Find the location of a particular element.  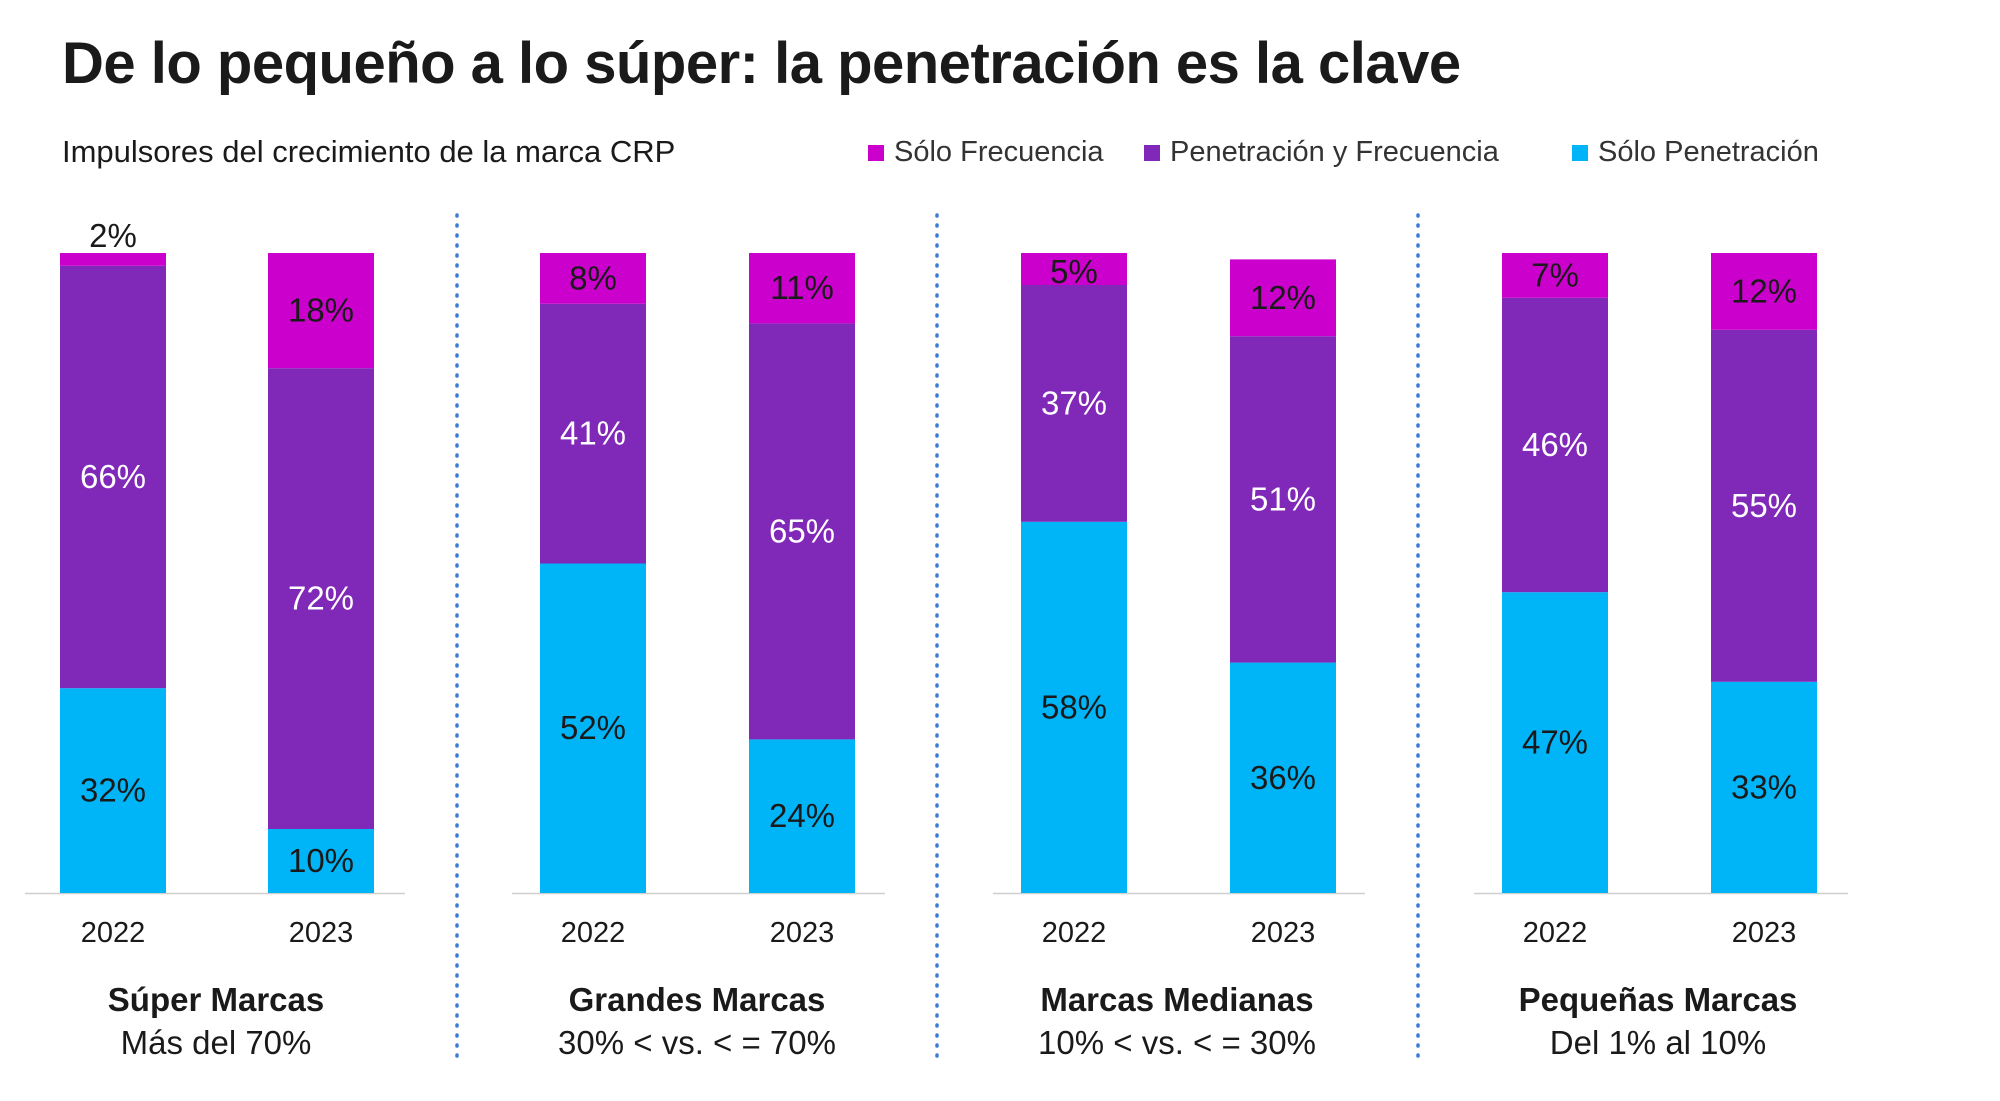

legend-item-penetracion-y-frecuencia: Penetración y Frecuencia is located at coordinates (1321, 152).